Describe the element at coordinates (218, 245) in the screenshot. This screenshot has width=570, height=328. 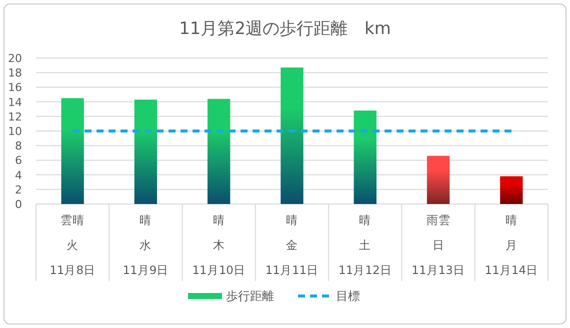
I see `text: 木` at that location.